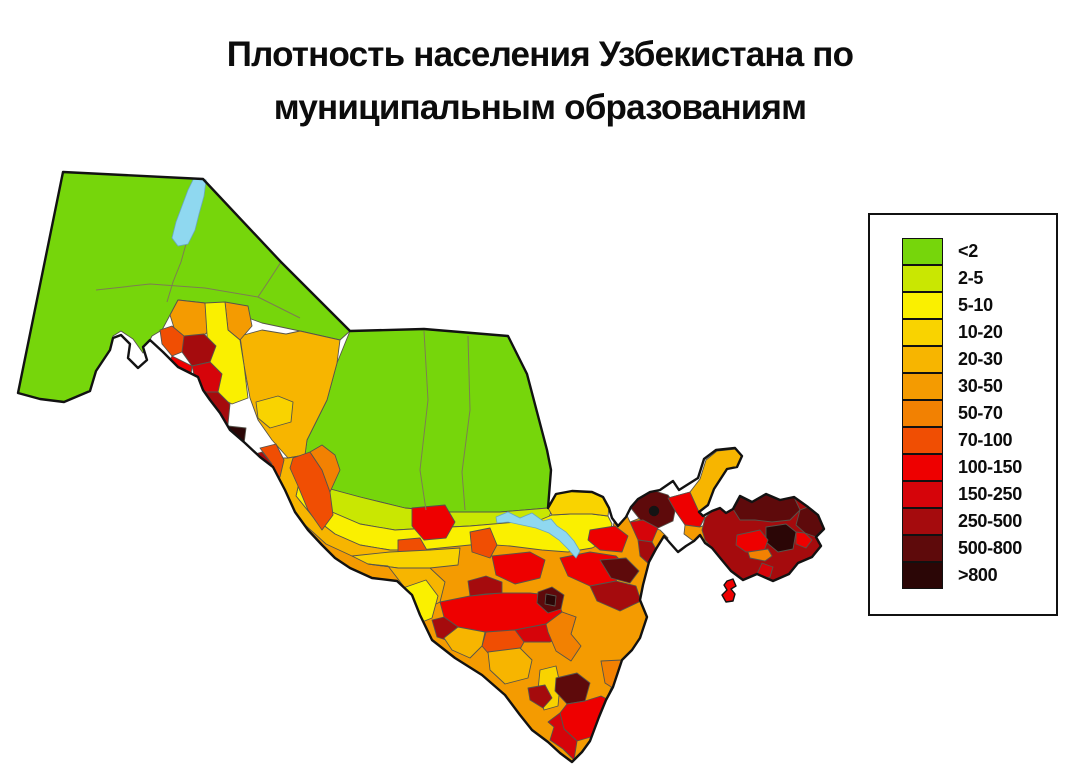 The image size is (1080, 776). Describe the element at coordinates (540, 55) in the screenshot. I see `title-line-1: Плотность населения Узбекистана по` at that location.